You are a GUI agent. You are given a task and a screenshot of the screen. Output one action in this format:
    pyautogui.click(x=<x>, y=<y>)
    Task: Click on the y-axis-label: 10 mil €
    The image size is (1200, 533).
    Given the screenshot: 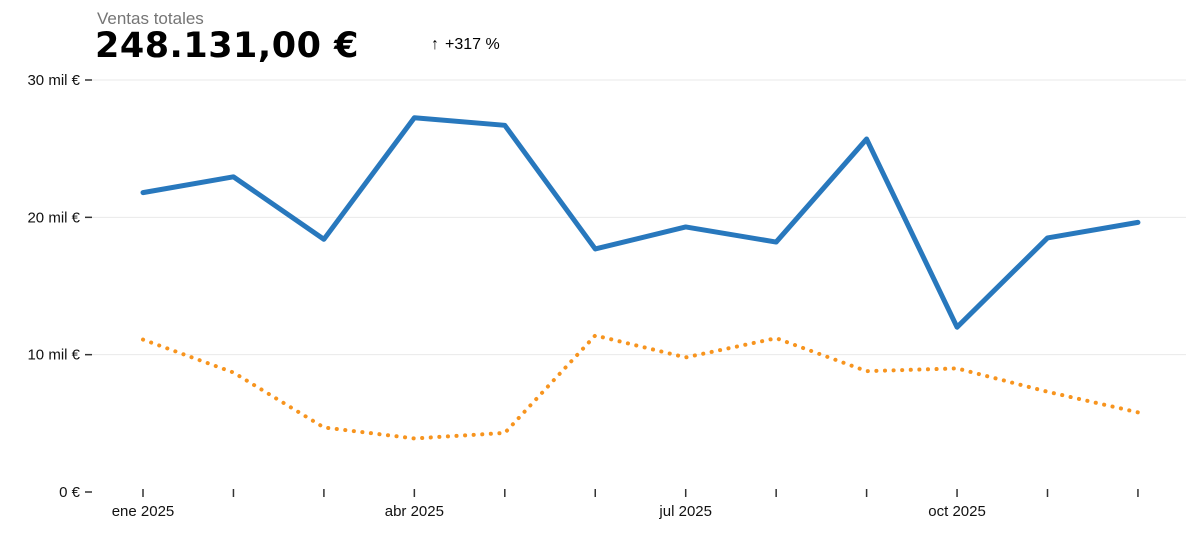 What is the action you would take?
    pyautogui.click(x=53, y=355)
    